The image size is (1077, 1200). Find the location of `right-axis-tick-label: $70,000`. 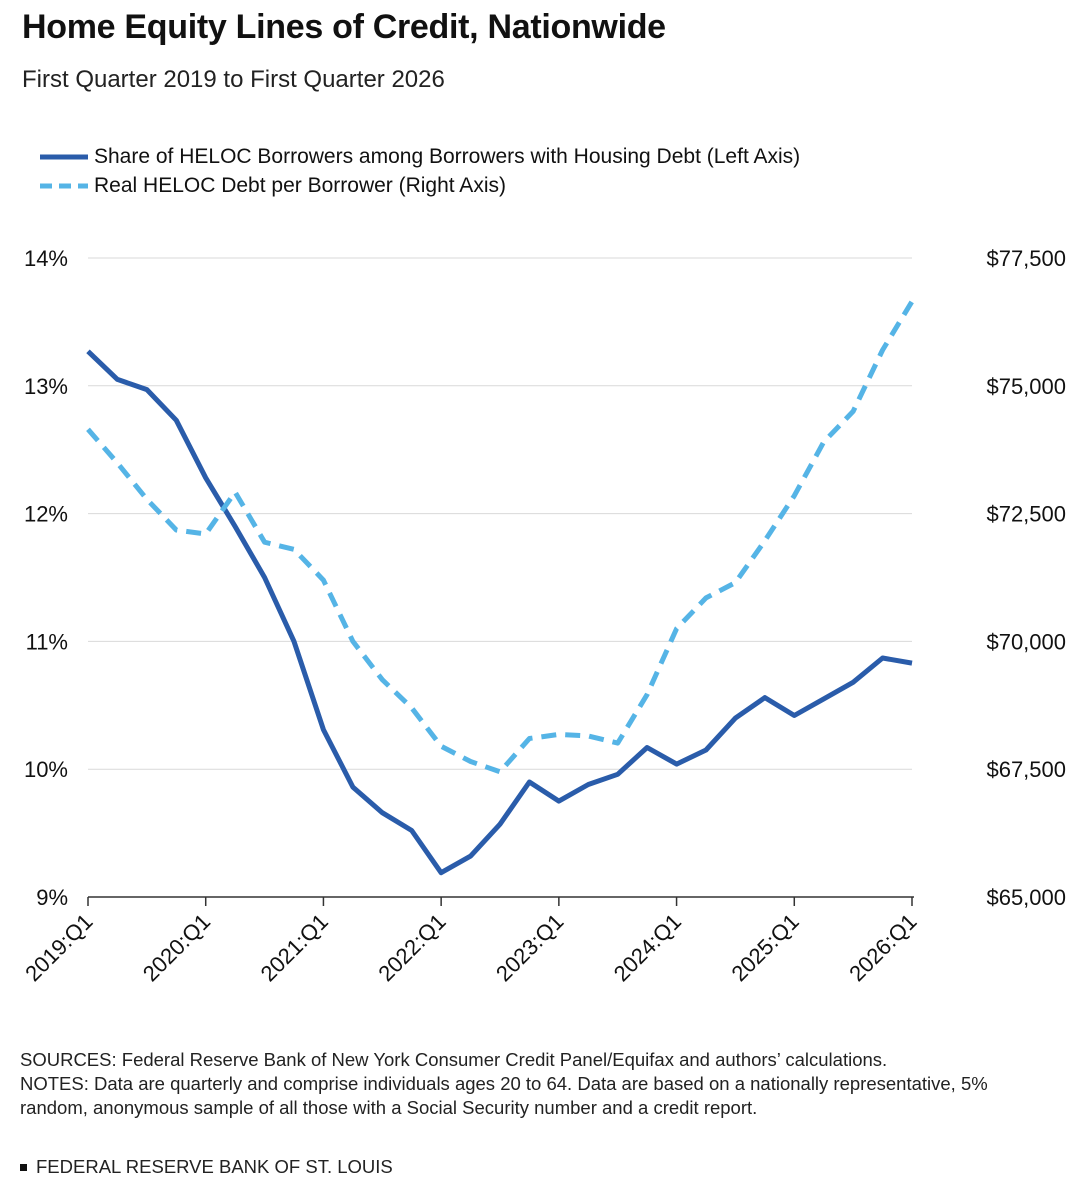

right-axis-tick-label: $70,000 is located at coordinates (1026, 641).